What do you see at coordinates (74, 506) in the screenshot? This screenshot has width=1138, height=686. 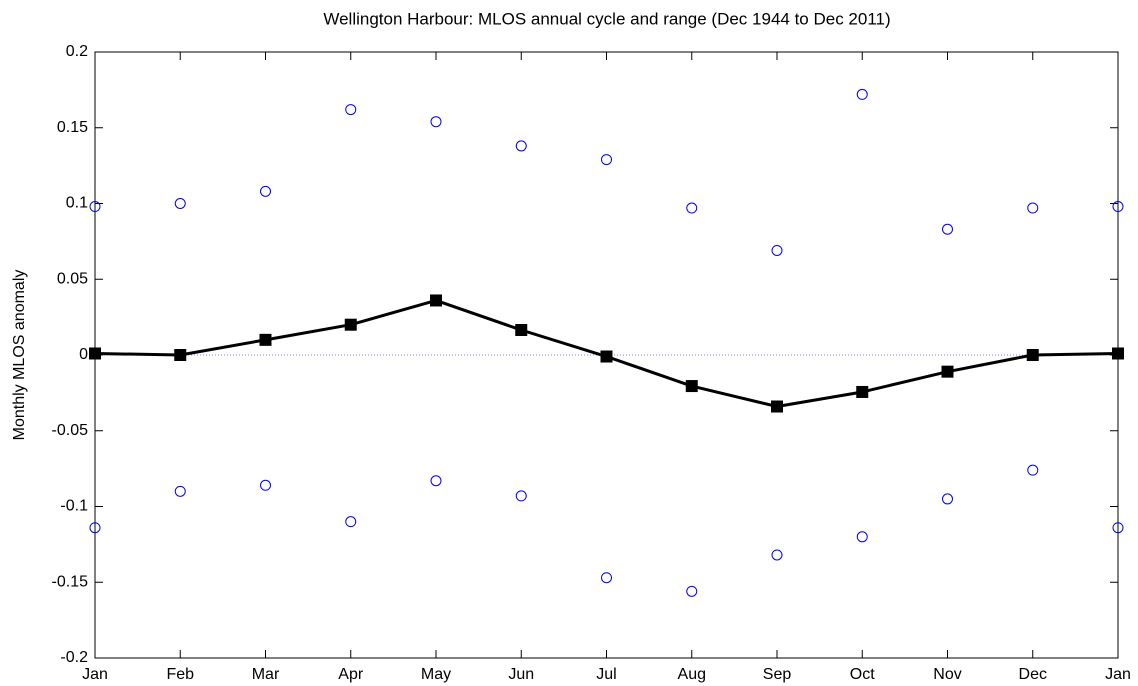 I see `y-tick-label: -0.1` at bounding box center [74, 506].